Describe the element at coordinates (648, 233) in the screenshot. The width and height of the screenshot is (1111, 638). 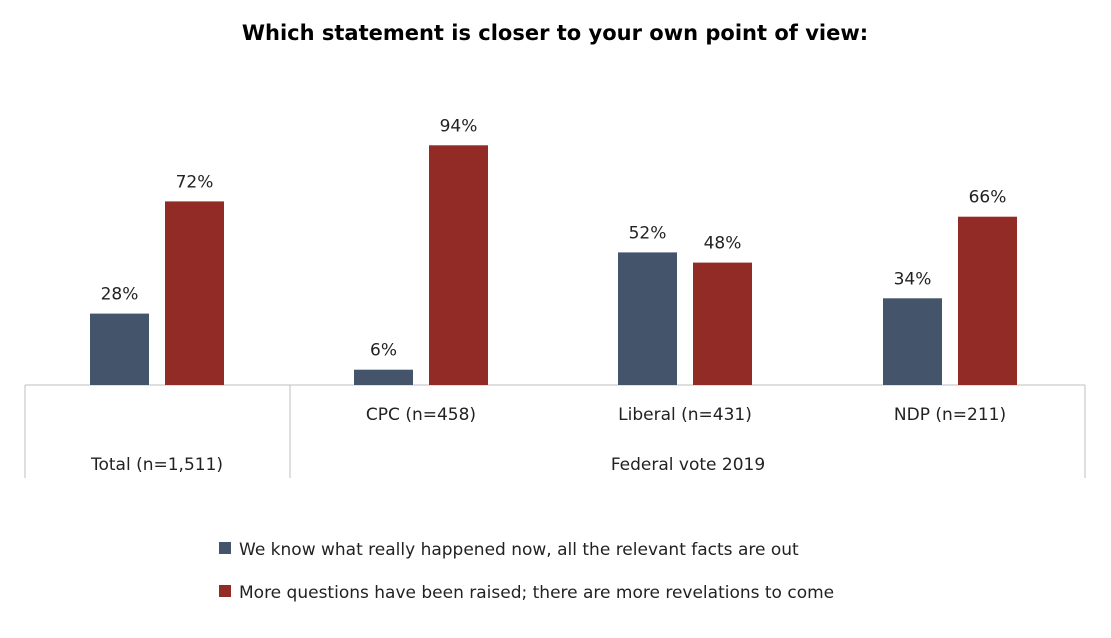
I see `value-label-series-1-cat-3: 52%` at that location.